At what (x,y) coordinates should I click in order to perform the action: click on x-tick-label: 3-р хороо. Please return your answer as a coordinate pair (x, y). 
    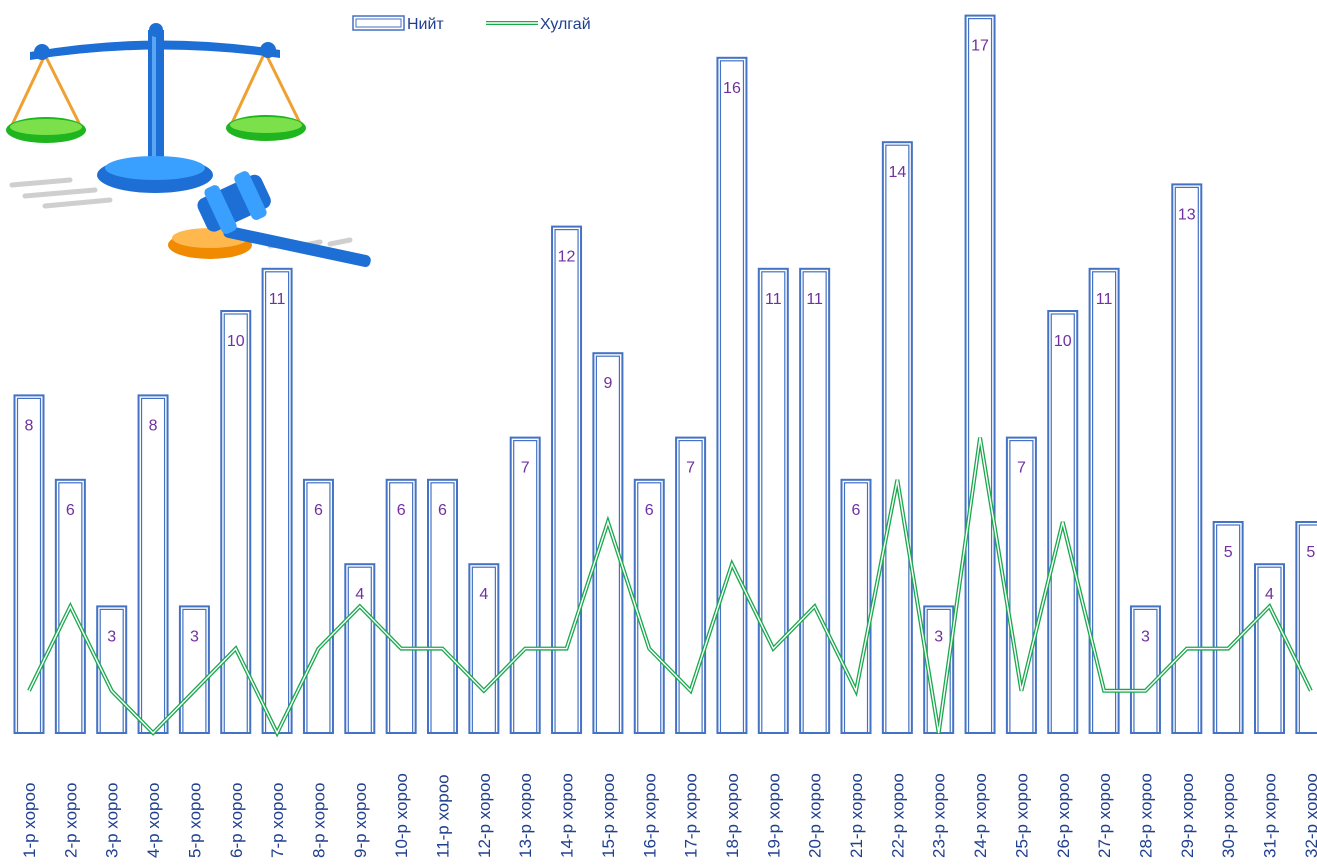
    Looking at the image, I should click on (112, 820).